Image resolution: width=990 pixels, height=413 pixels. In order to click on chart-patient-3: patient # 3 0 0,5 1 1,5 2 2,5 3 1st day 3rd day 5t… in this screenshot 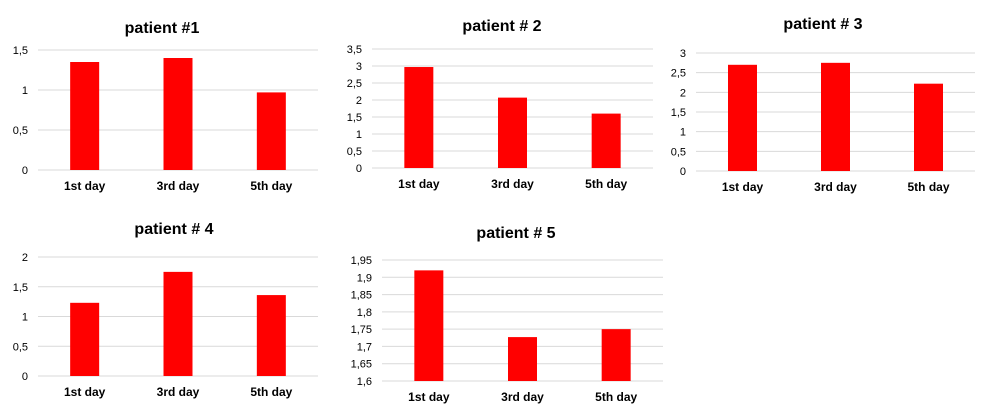, I will do `click(823, 105)`.